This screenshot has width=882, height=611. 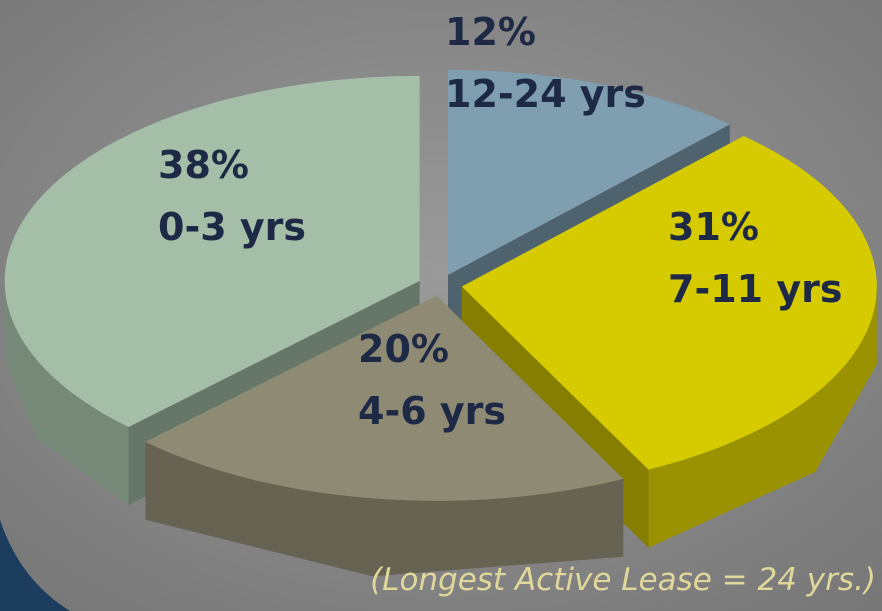 I want to click on value-label: 38%, so click(x=203, y=165).